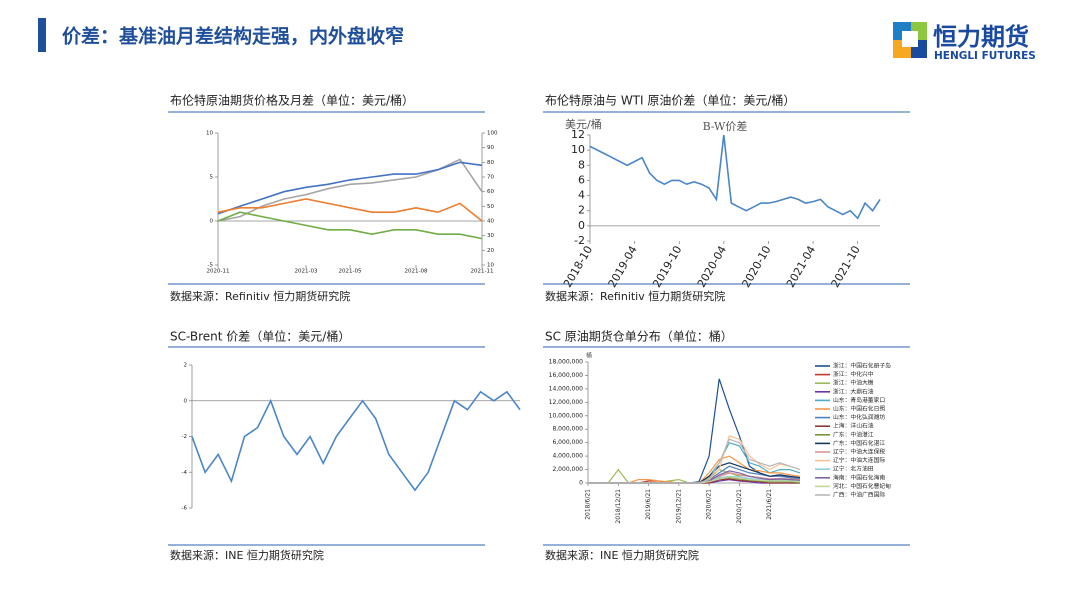 The image size is (1080, 605). What do you see at coordinates (739, 506) in the screenshot?
I see `x-tick-label: 2020/12/21` at bounding box center [739, 506].